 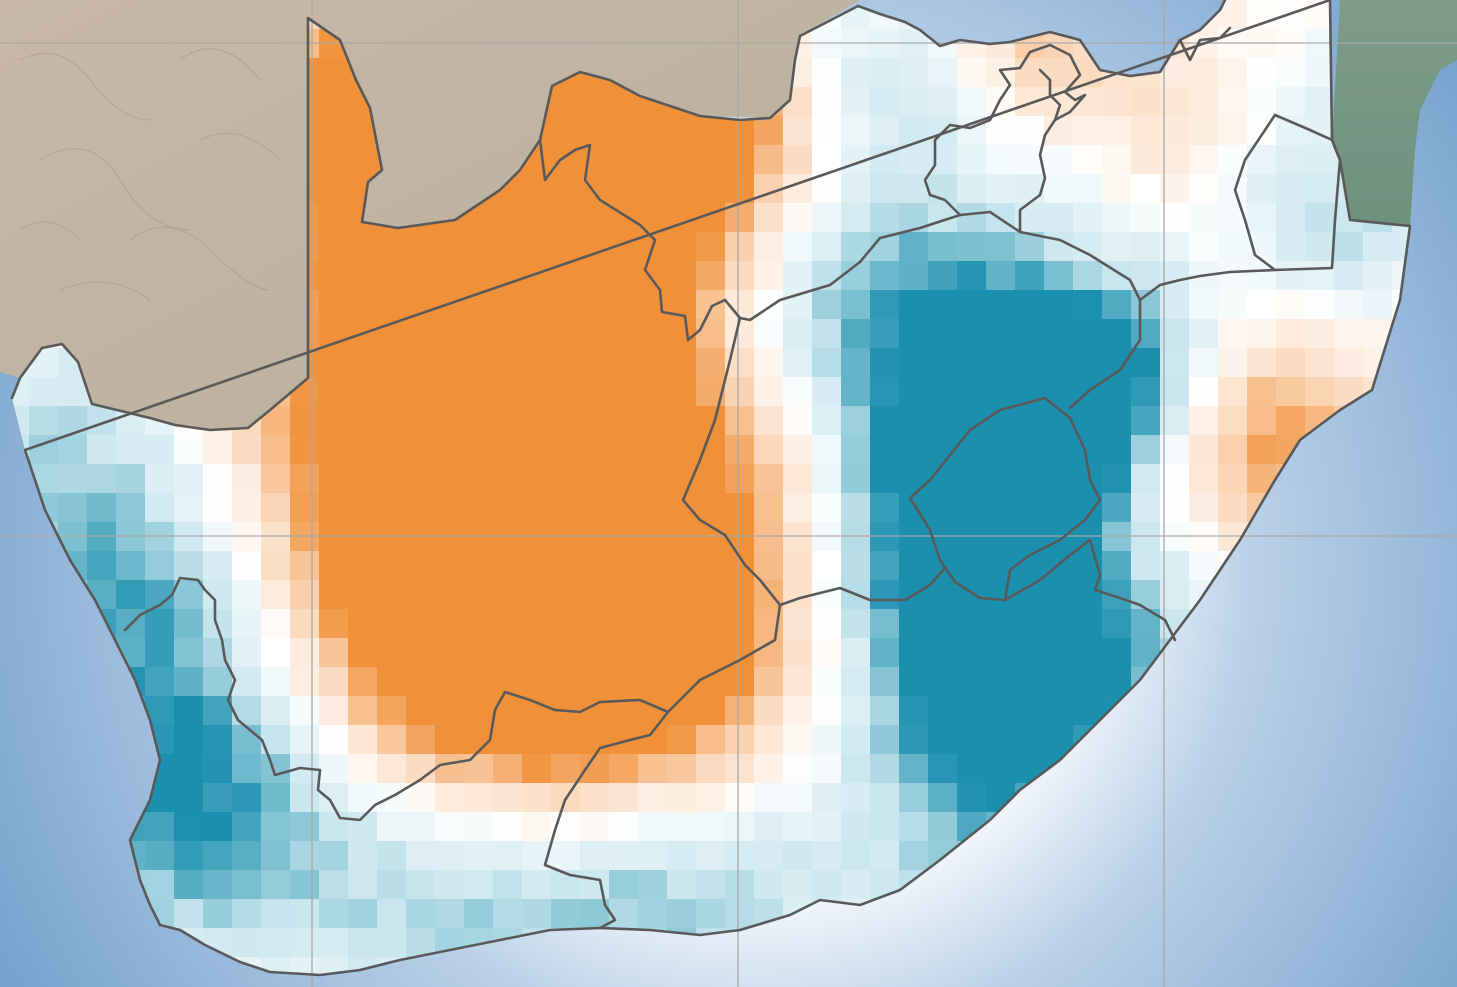 What do you see at coordinates (1287, 192) in the screenshot?
I see `eswatini-border` at bounding box center [1287, 192].